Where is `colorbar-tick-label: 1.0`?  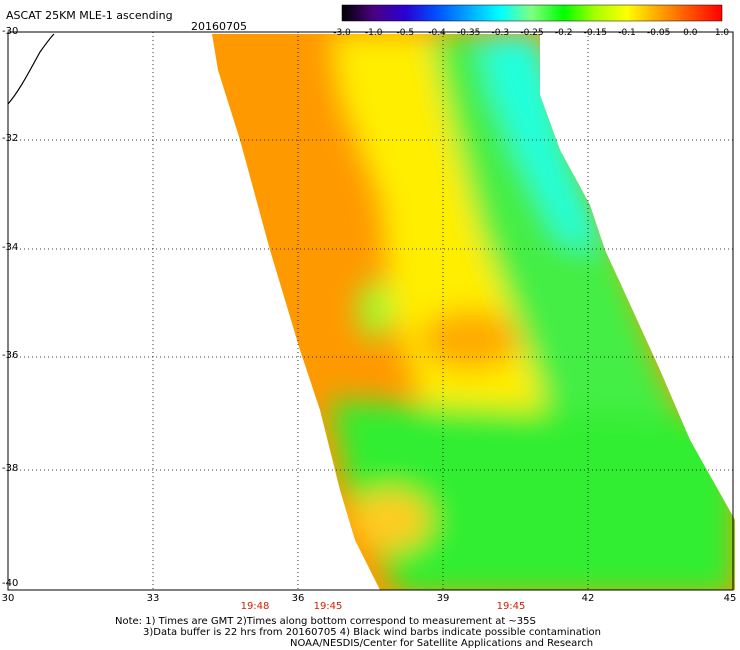
colorbar-tick-label: 1.0 is located at coordinates (722, 33).